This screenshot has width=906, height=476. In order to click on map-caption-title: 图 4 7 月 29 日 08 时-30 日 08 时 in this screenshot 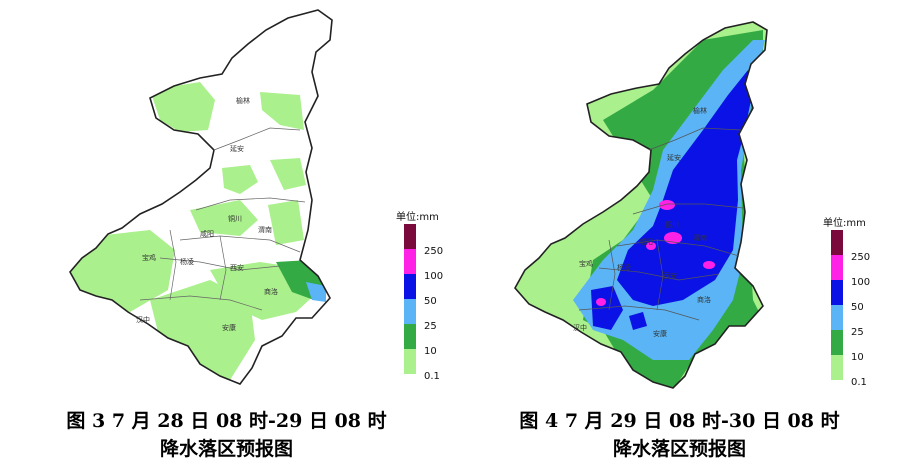, I will do `click(679, 421)`.